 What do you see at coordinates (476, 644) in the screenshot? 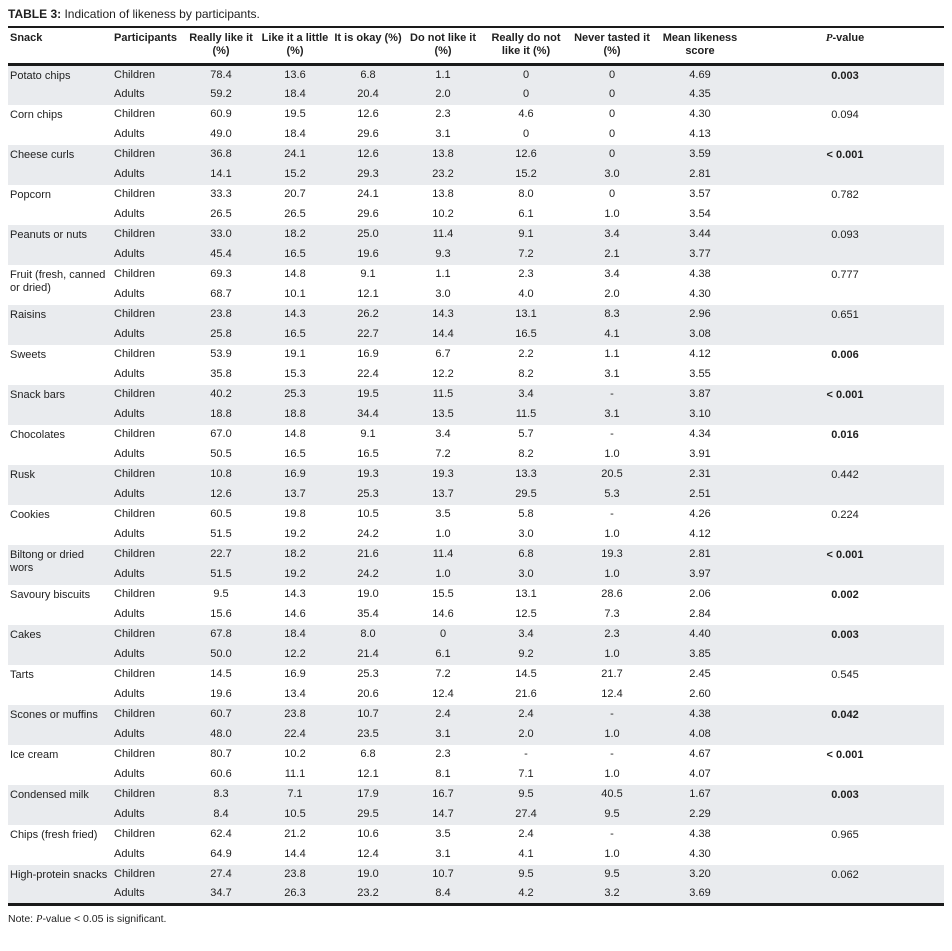
I see `table-row: Cakes Children 67.8 18.4 8.0 0 3.4 2.3 4.40 0.003` at bounding box center [476, 644].